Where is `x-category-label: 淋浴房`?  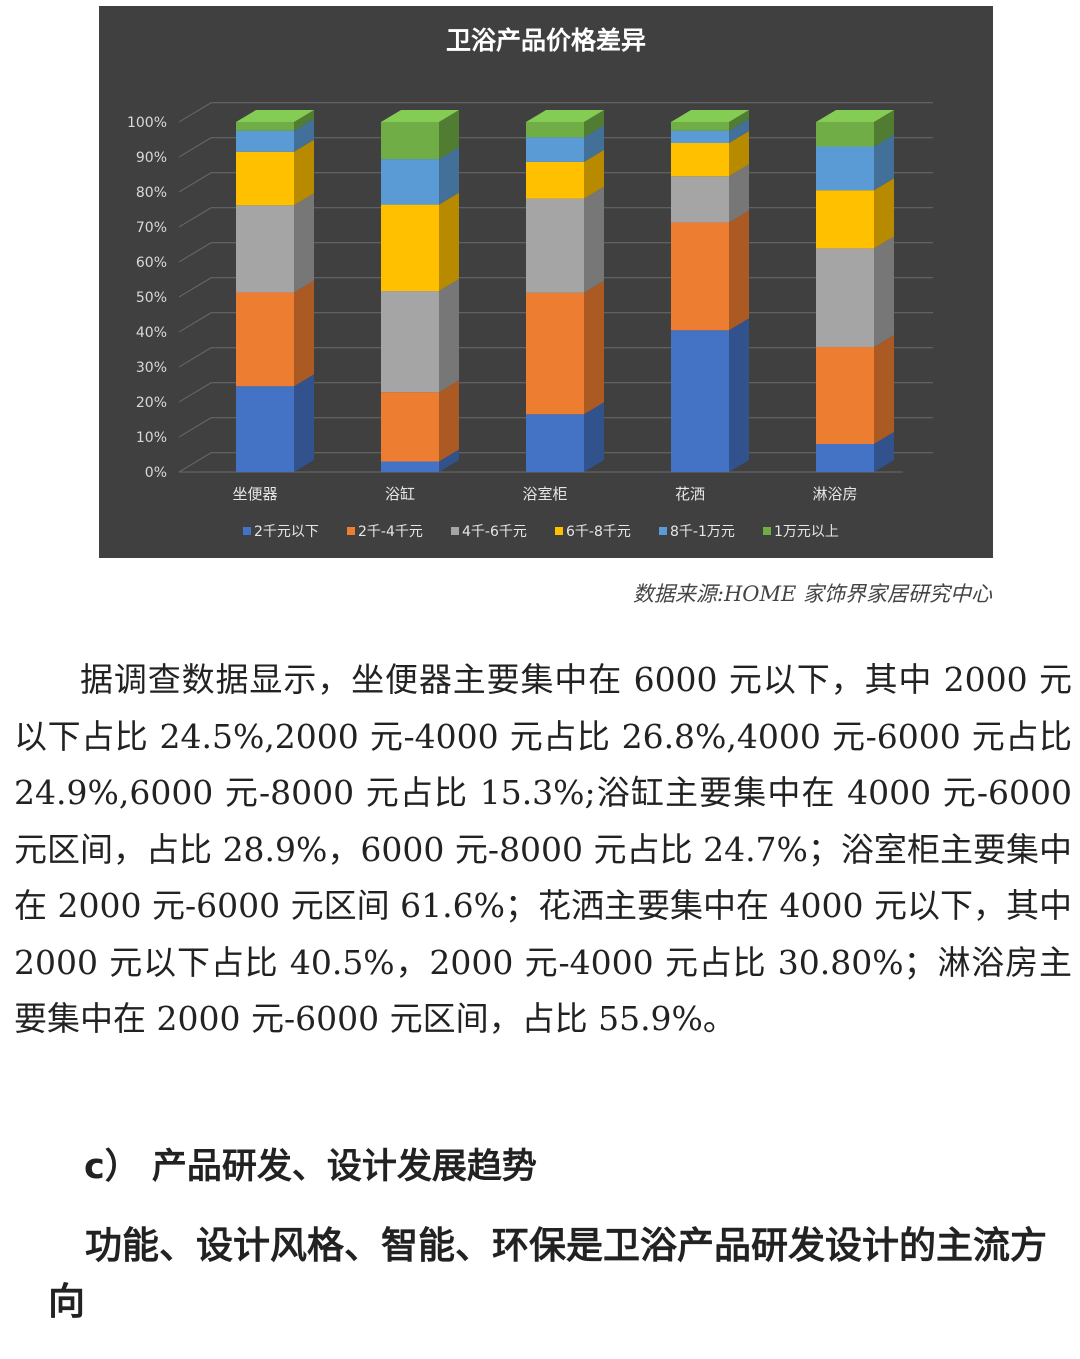 x-category-label: 淋浴房 is located at coordinates (834, 494).